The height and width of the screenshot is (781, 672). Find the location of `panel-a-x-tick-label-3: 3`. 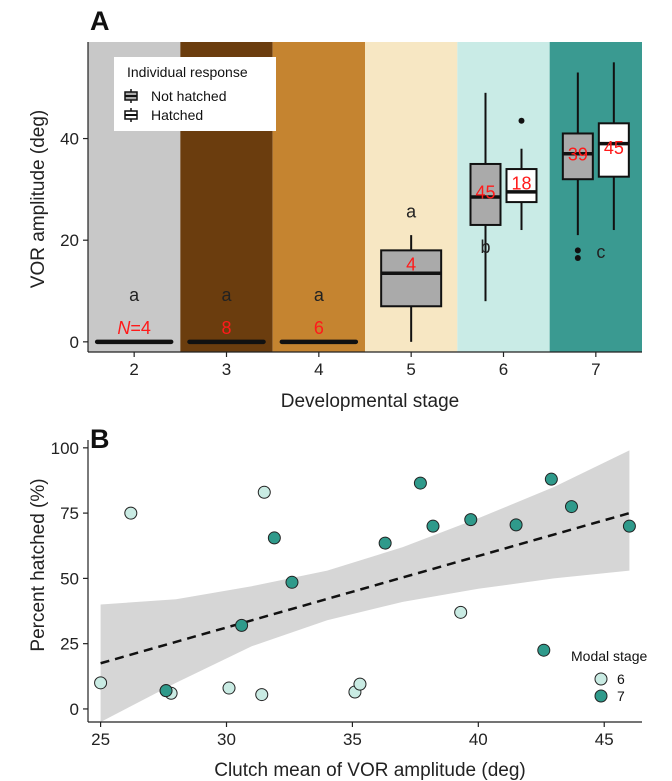

panel-a-x-tick-label-3: 3 is located at coordinates (226, 369).